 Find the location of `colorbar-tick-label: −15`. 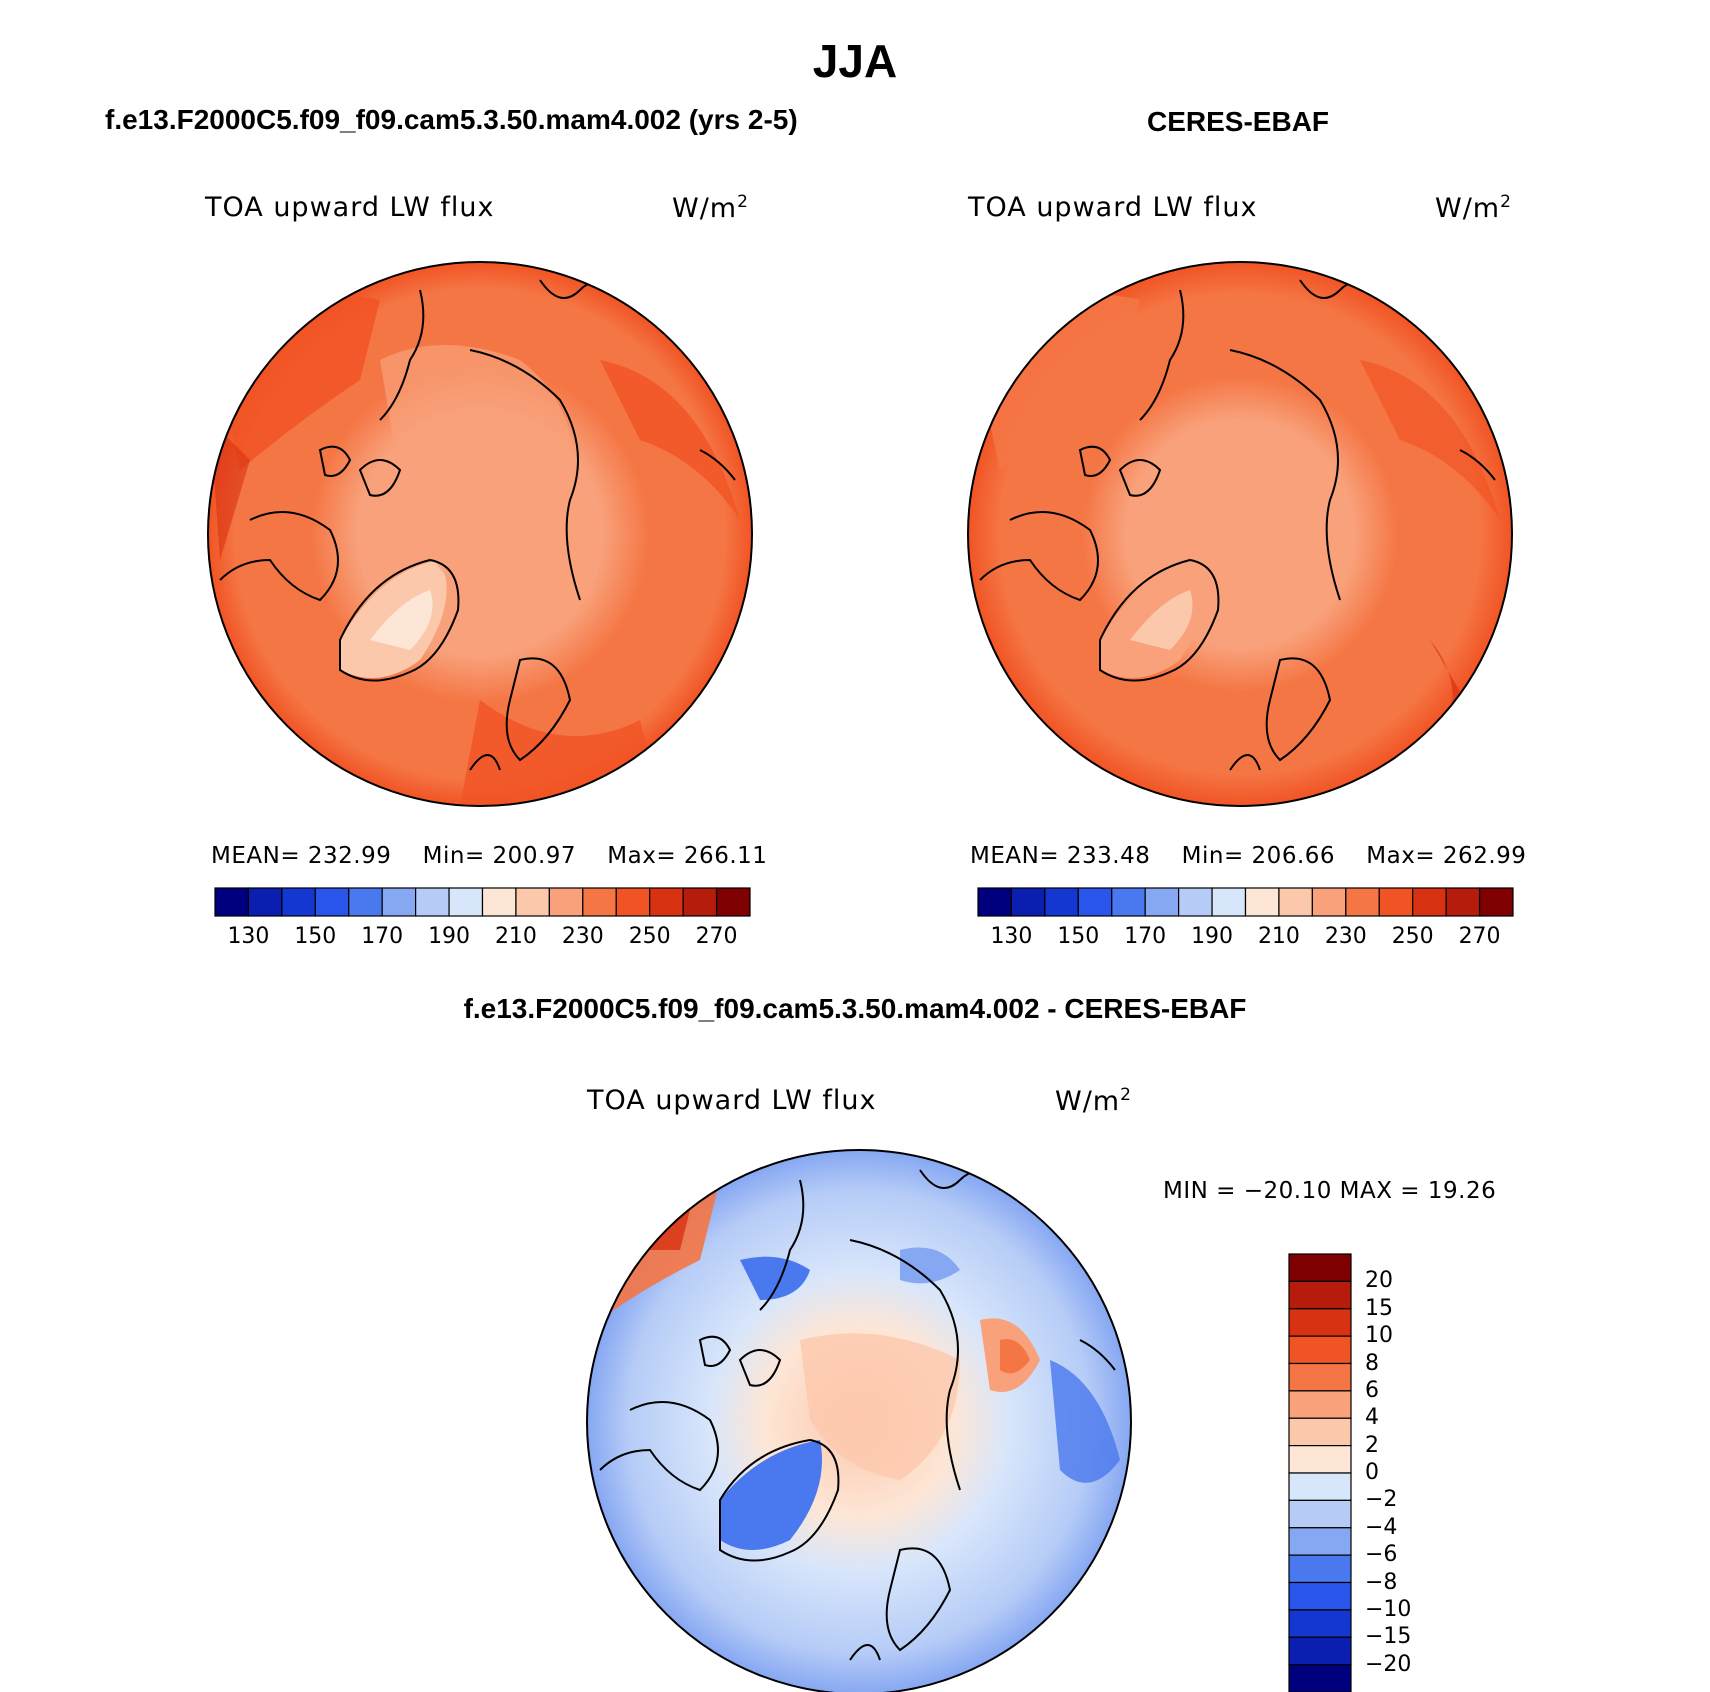

colorbar-tick-label: −15 is located at coordinates (1388, 1637).